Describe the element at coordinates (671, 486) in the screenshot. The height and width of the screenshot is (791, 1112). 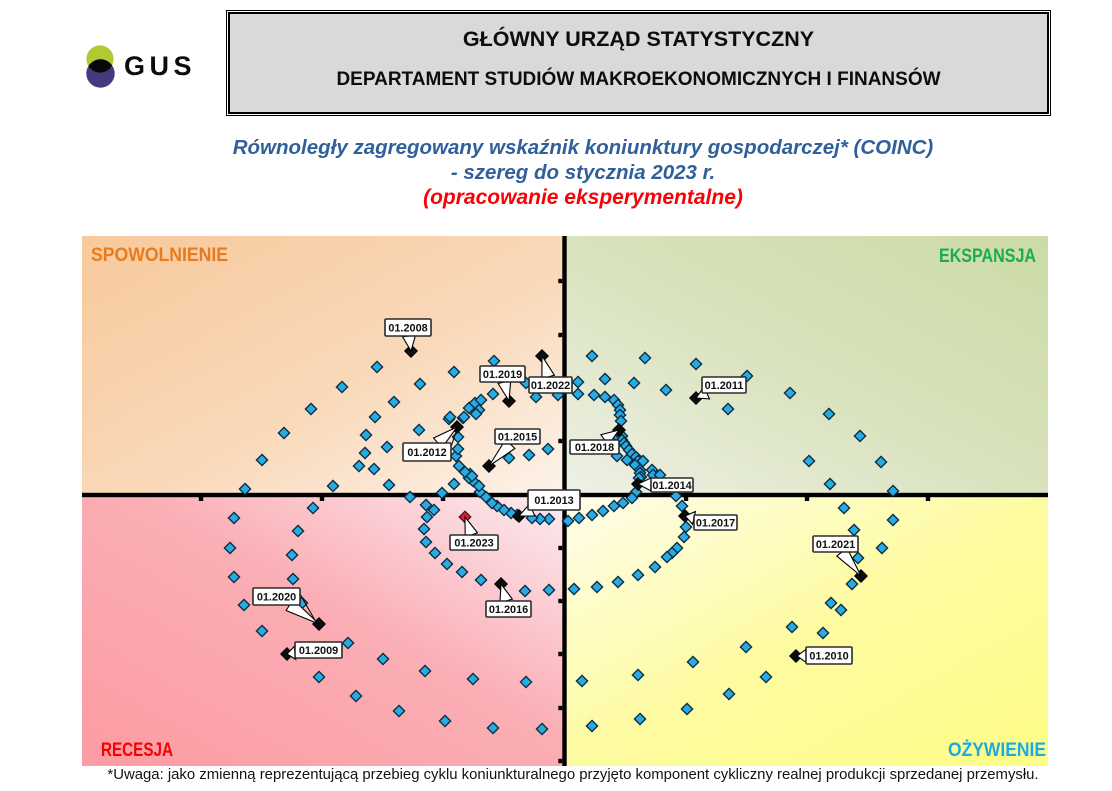
I see `svg-text: 01.2014` at that location.